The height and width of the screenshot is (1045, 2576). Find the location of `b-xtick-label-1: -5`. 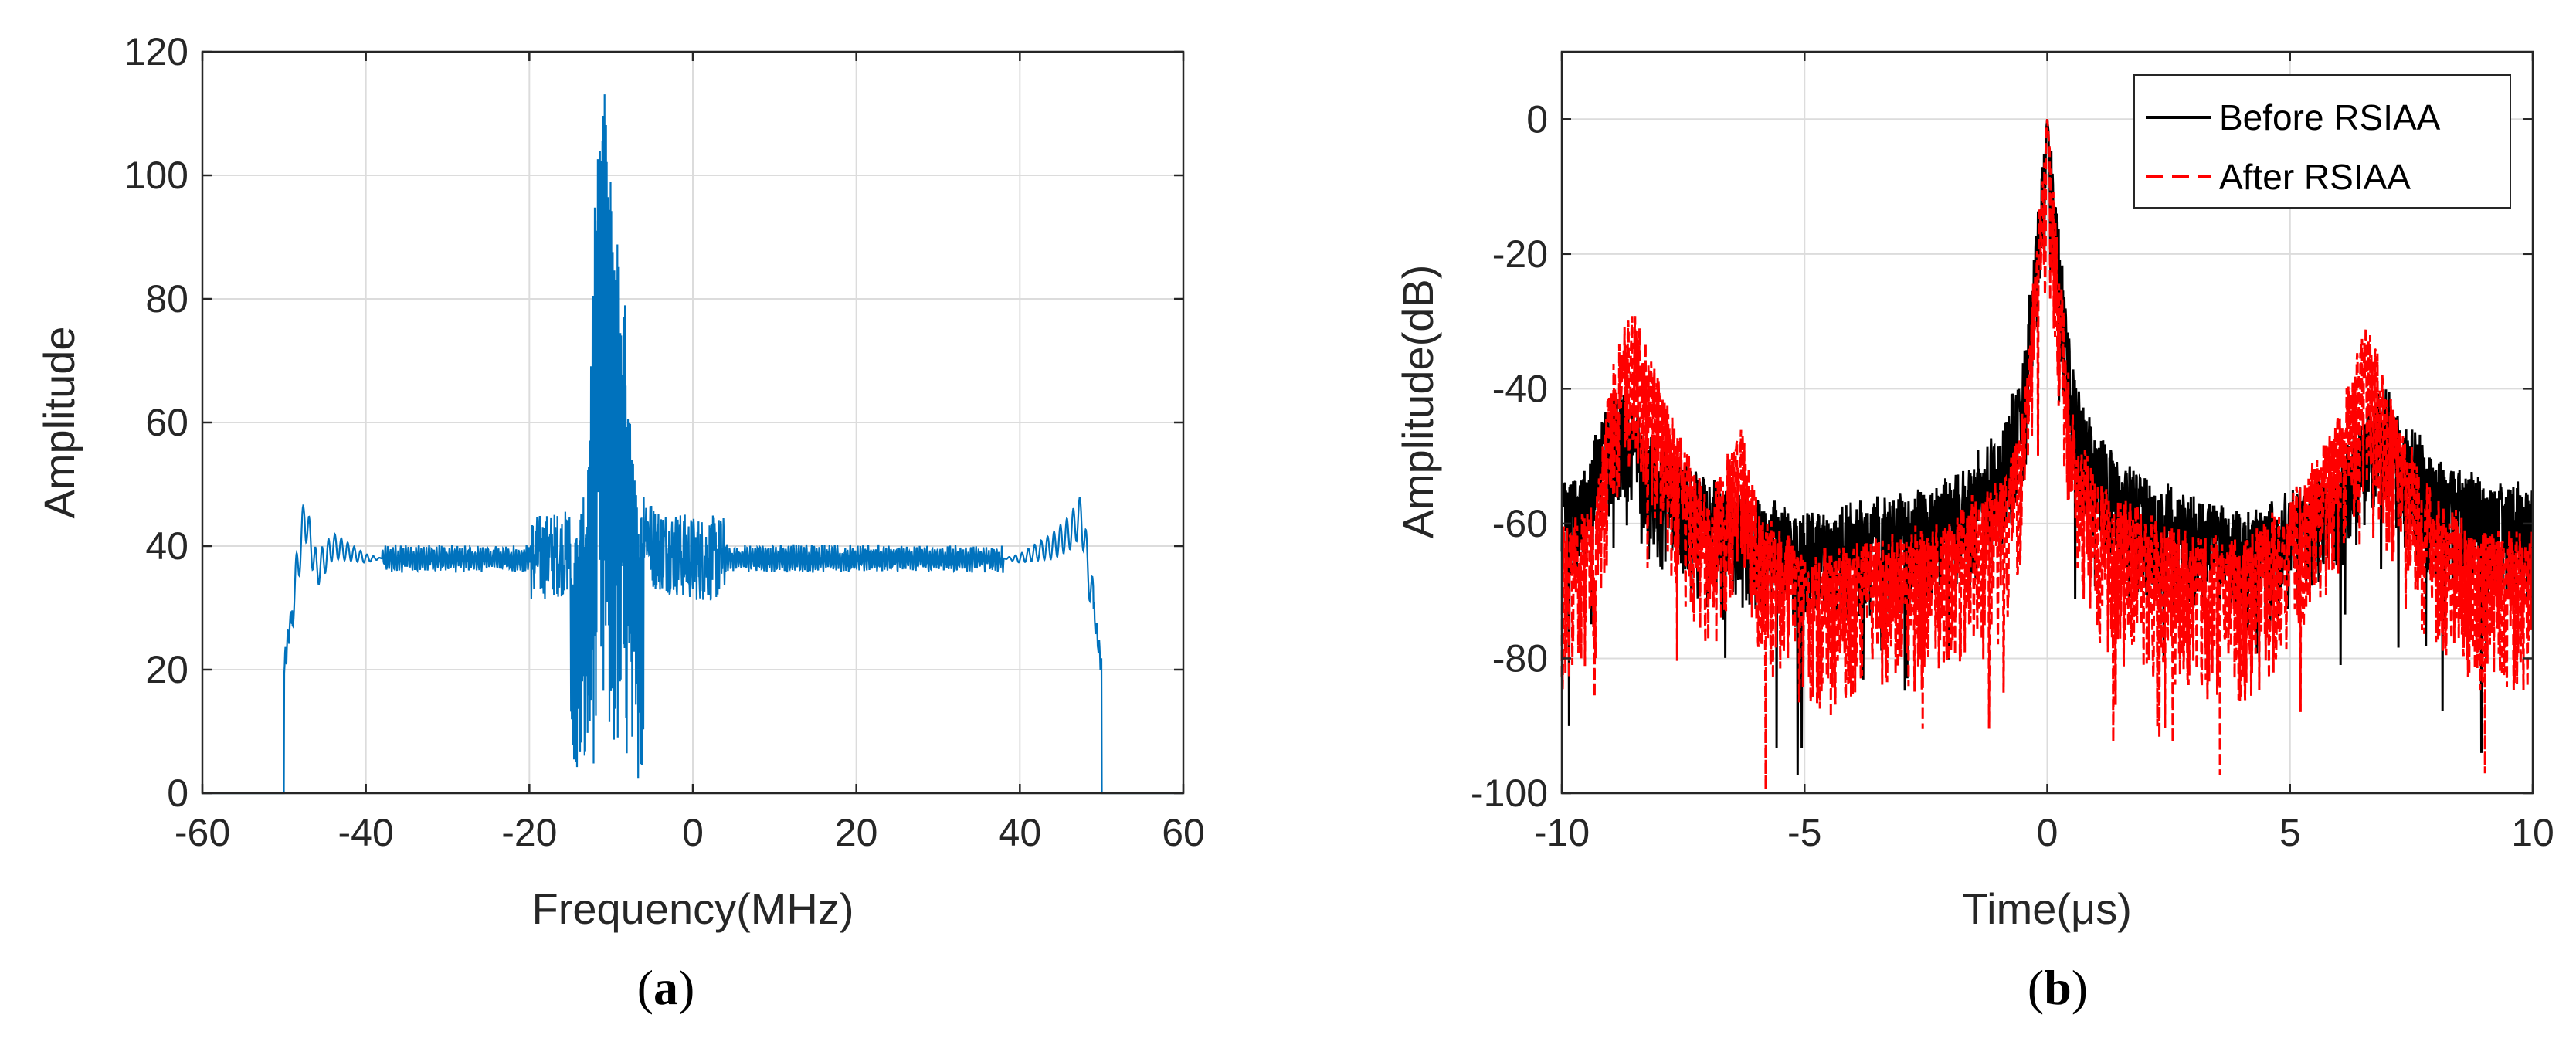

b-xtick-label-1: -5 is located at coordinates (1804, 832).